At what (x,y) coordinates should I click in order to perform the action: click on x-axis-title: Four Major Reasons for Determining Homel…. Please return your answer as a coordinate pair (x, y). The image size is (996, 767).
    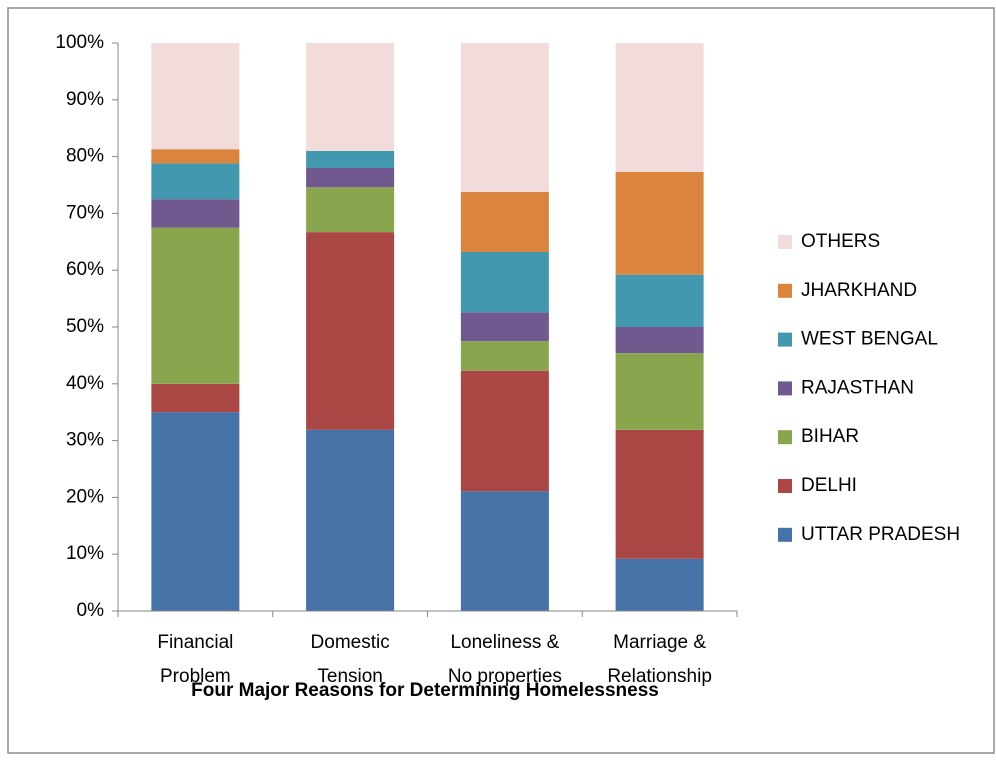
    Looking at the image, I should click on (425, 690).